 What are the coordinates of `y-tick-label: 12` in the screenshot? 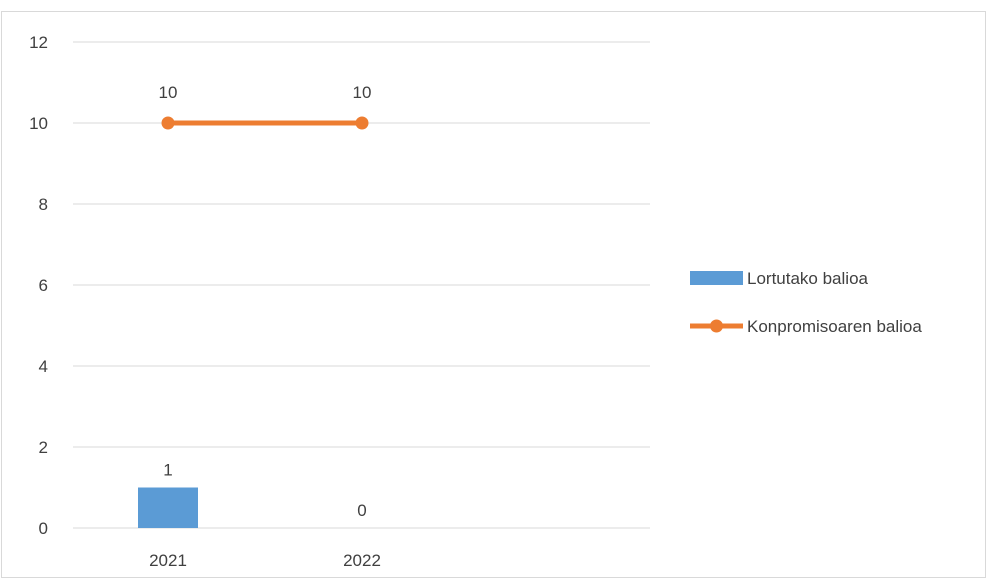 It's located at (38, 42).